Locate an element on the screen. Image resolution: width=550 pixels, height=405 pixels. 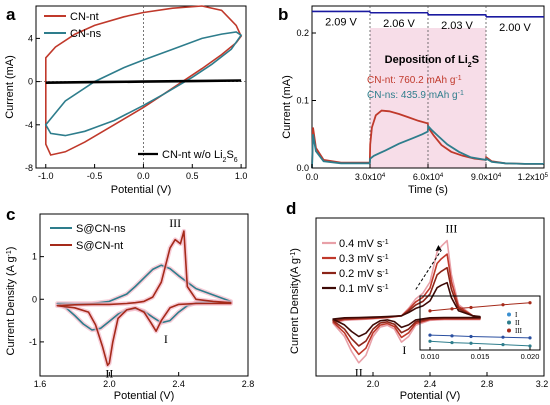
b-capacity-label: CN-ns: 435.9 mAh g-1 is located at coordinates (415, 96).